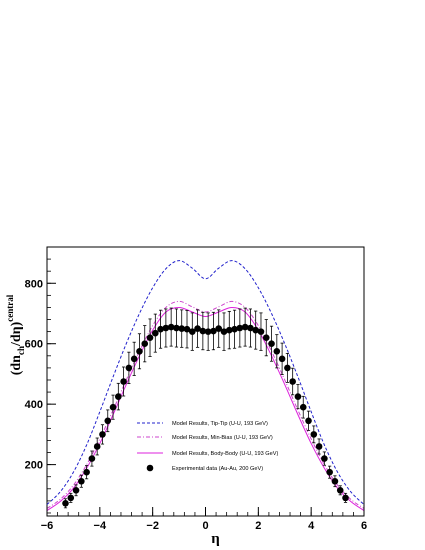 This screenshot has height=550, width=425. Describe the element at coordinates (215, 539) in the screenshot. I see `x-axis-title: η` at that location.